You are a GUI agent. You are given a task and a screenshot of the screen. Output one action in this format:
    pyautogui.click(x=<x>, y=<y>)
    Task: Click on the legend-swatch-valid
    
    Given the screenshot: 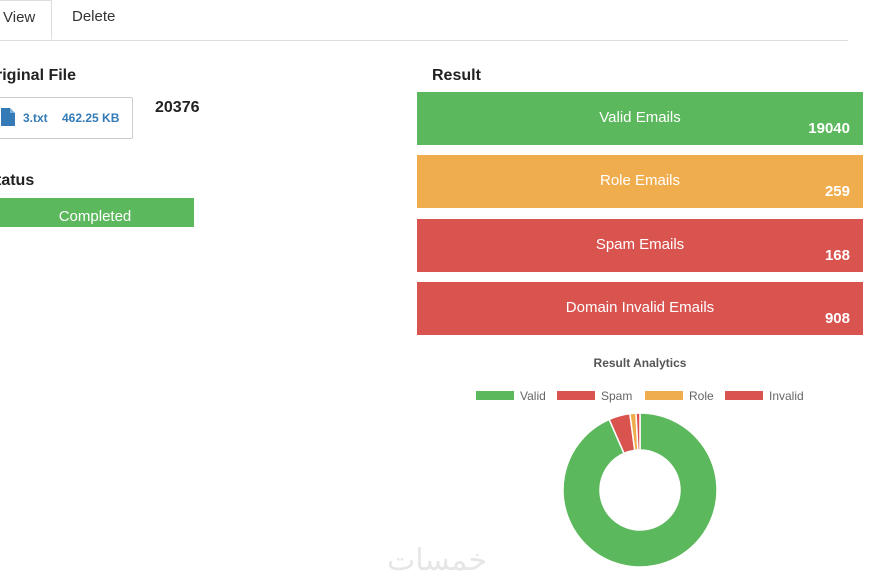 What is the action you would take?
    pyautogui.click(x=495, y=396)
    